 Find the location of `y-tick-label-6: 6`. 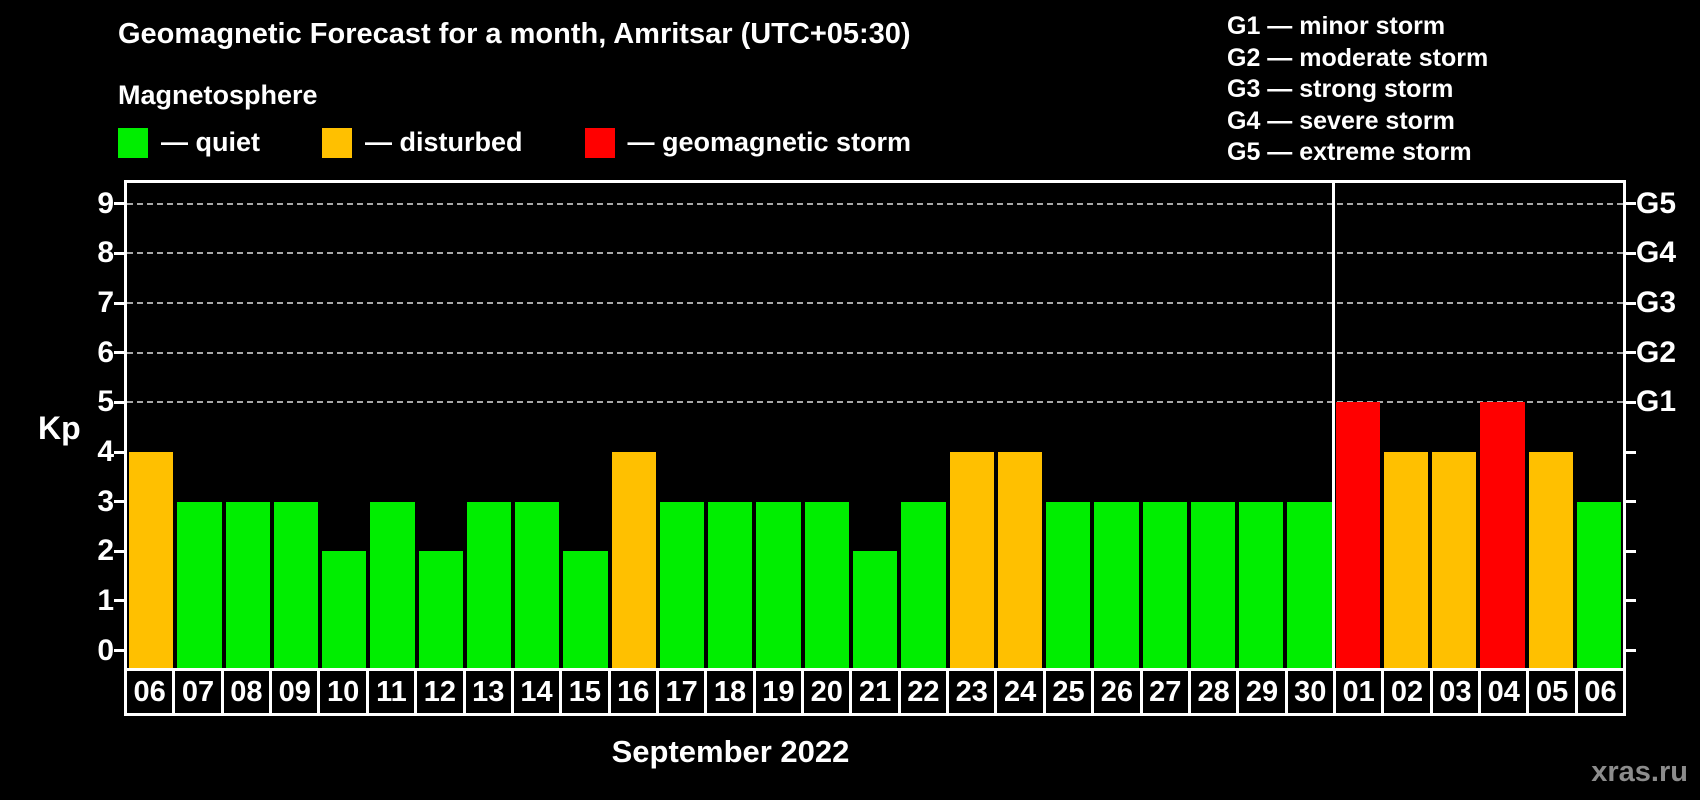

y-tick-label-6: 6 is located at coordinates (105, 352).